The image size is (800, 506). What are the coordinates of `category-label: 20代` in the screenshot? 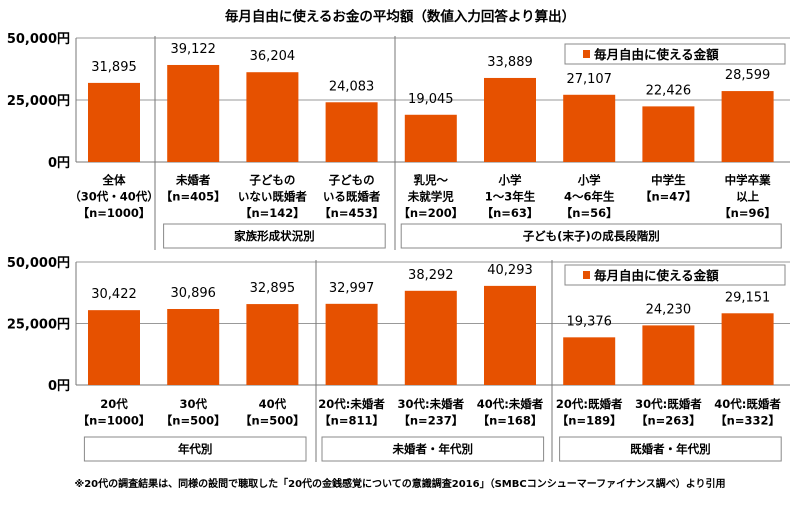 It's located at (114, 404).